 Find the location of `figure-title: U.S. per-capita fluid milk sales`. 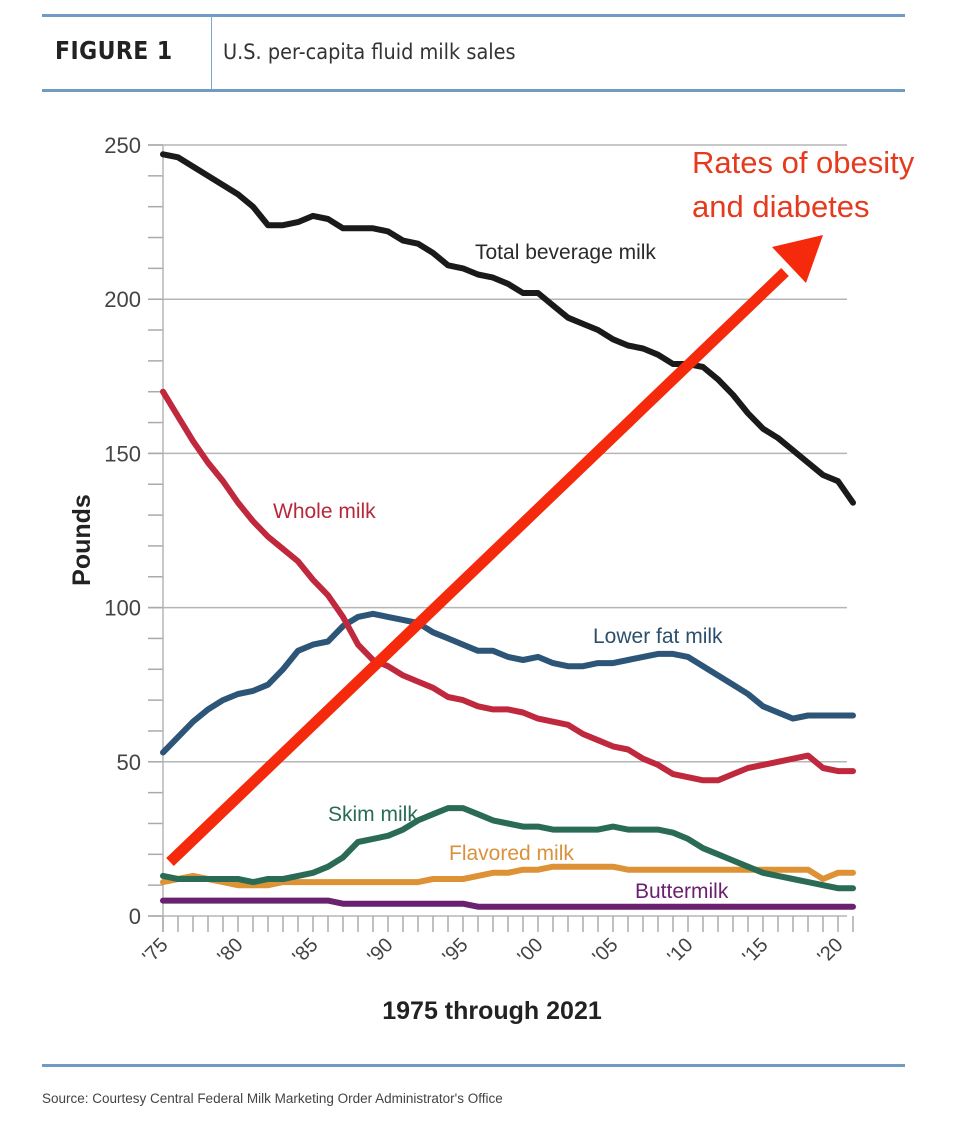

figure-title: U.S. per-capita fluid milk sales is located at coordinates (369, 52).